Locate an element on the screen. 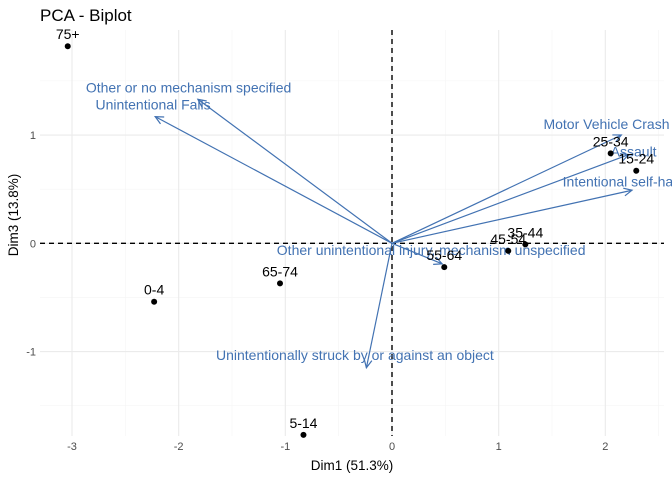  individual-label: 0-4 is located at coordinates (154, 290).